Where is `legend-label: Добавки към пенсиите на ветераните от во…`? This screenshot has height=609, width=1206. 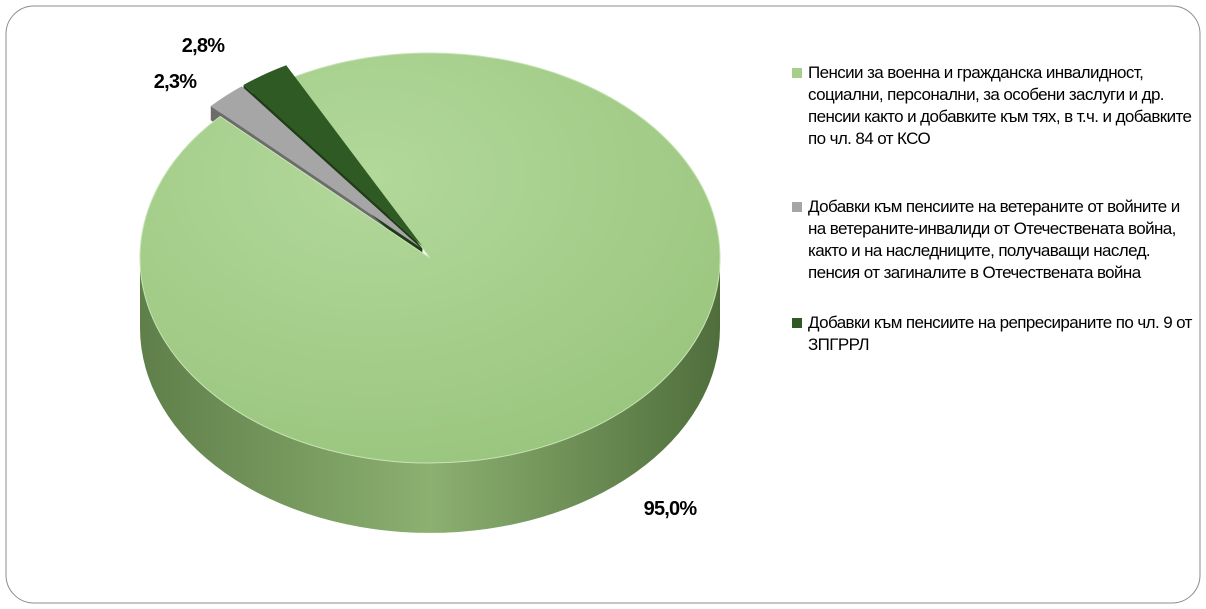 legend-label: Добавки към пенсиите на ветераните от во… is located at coordinates (994, 239).